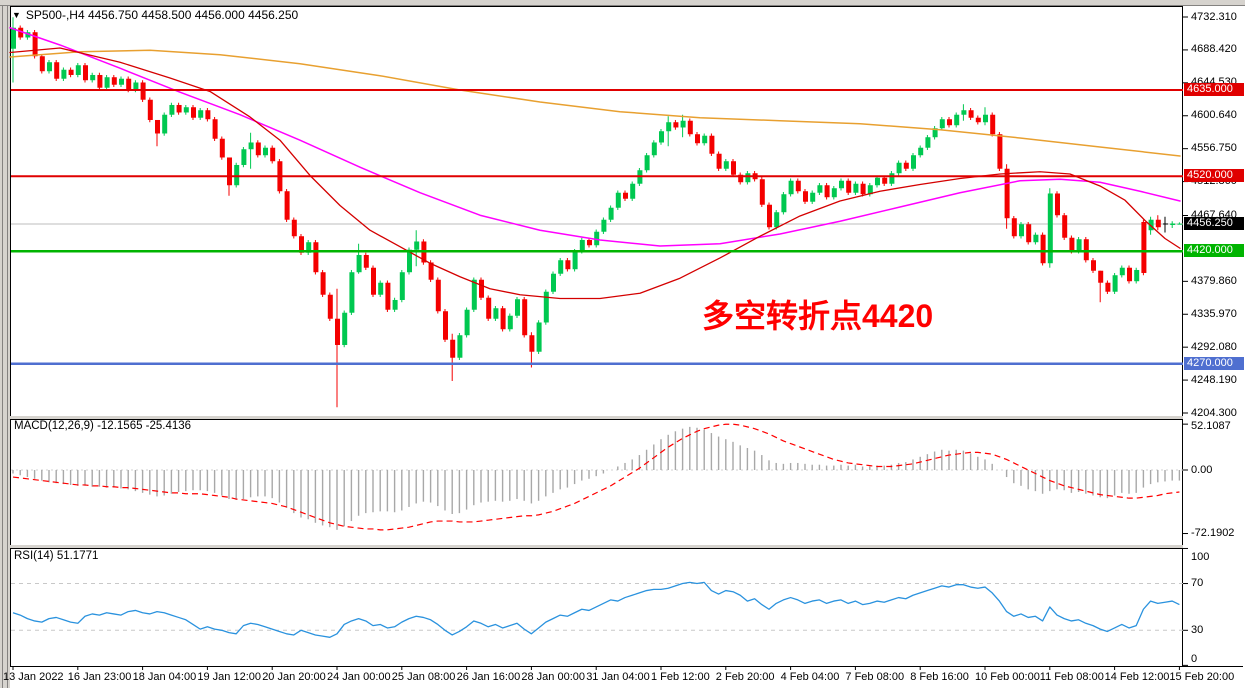 The height and width of the screenshot is (688, 1245). Describe the element at coordinates (622, 3) in the screenshot. I see `window-top-border` at that location.